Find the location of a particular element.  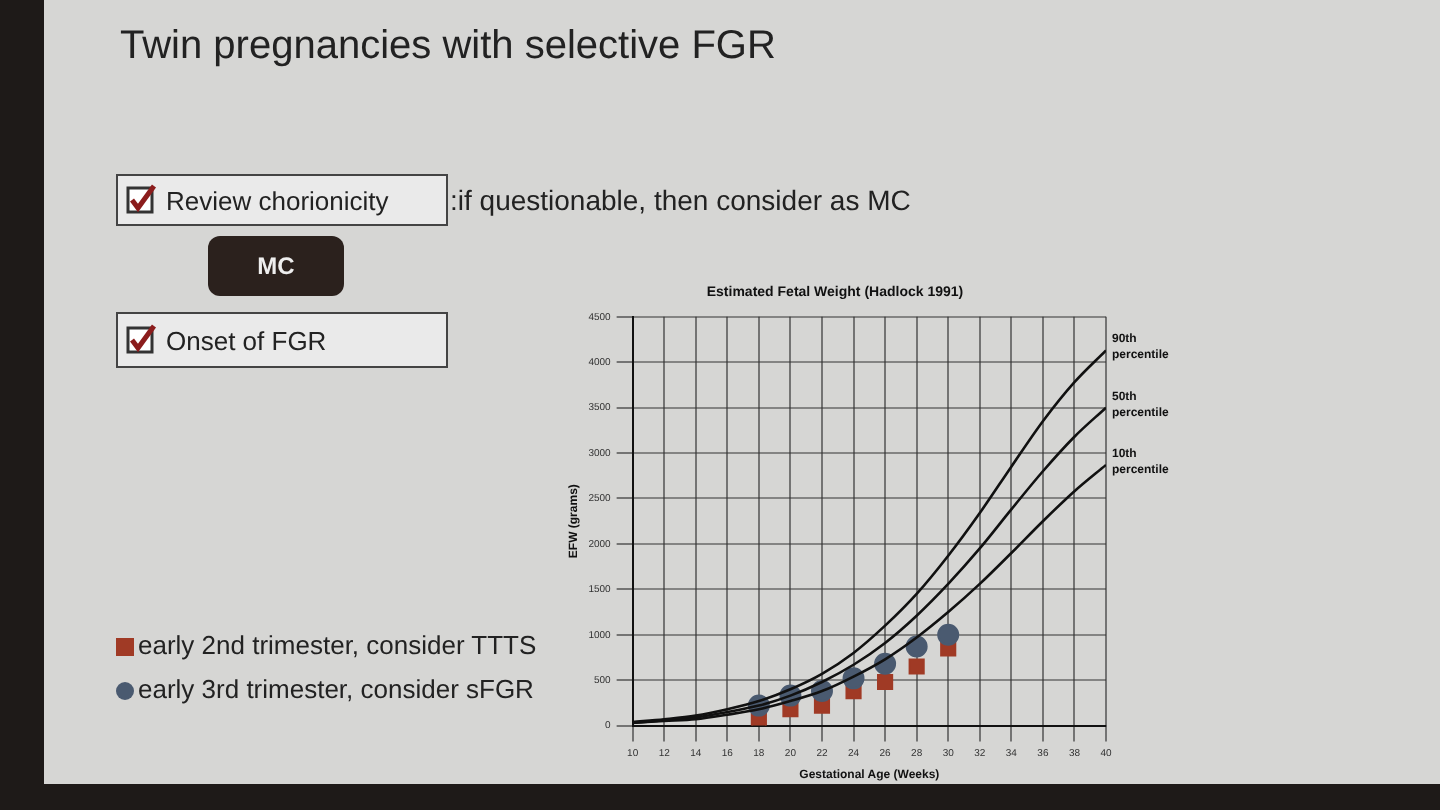

legend-label: early 2nd trimester, consider TTTS is located at coordinates (337, 646).